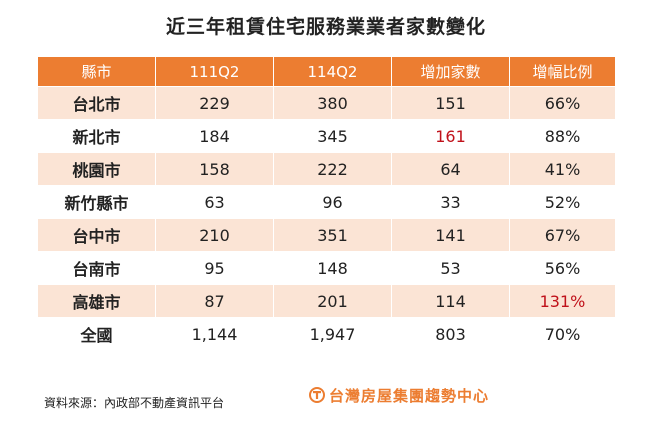 The width and height of the screenshot is (652, 431). What do you see at coordinates (332, 268) in the screenshot?
I see `count-114q2-cell: 148` at bounding box center [332, 268].